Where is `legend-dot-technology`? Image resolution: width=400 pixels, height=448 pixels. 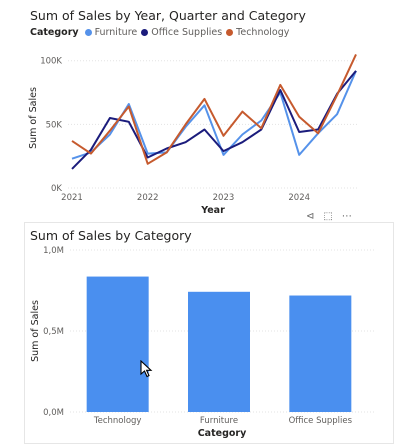
legend-dot-technology is located at coordinates (230, 32).